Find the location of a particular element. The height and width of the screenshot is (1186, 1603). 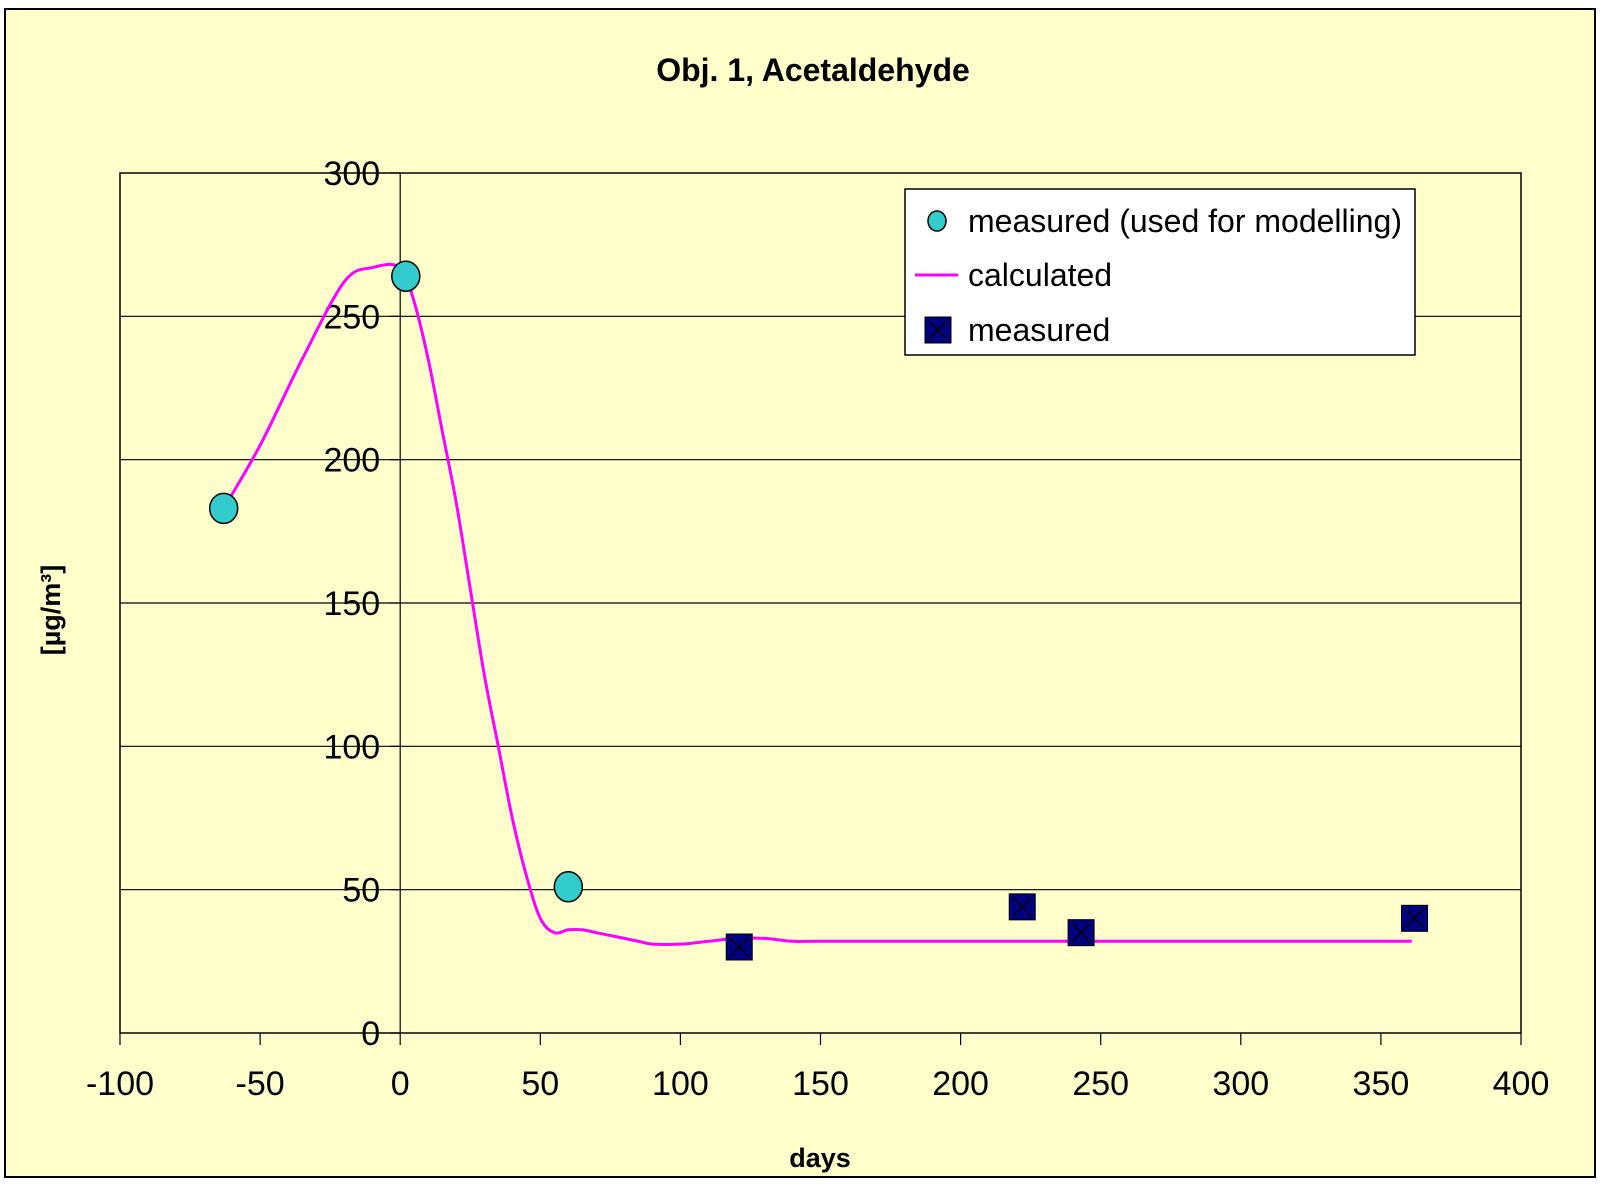

legend-box is located at coordinates (1160, 272).